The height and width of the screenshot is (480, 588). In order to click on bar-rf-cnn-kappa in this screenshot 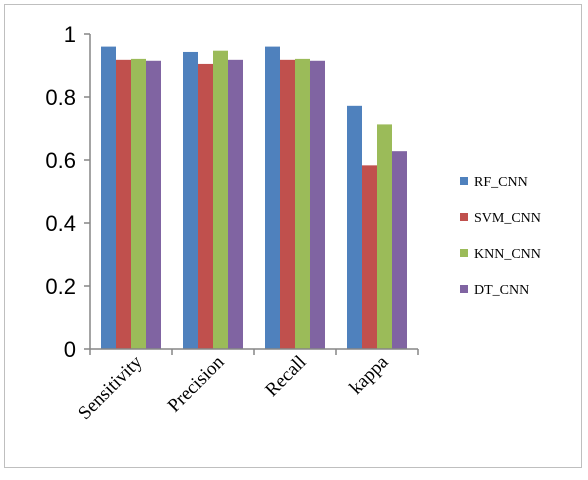, I will do `click(354, 227)`.